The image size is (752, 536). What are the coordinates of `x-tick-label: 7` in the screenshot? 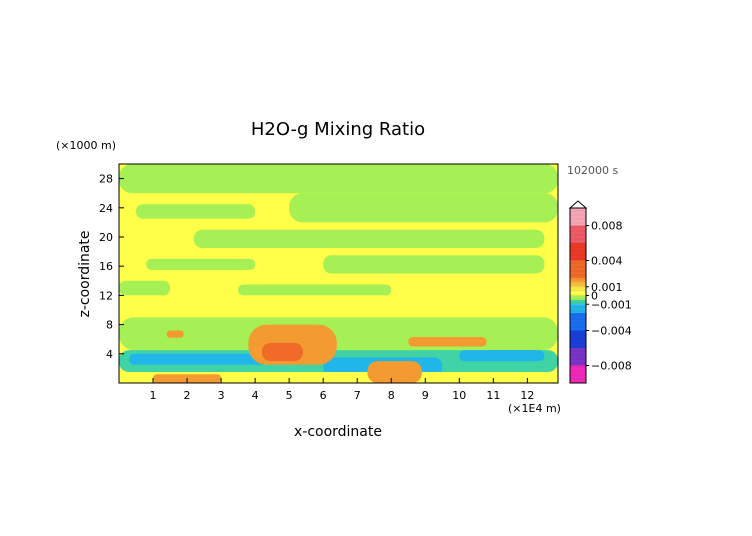 It's located at (357, 395).